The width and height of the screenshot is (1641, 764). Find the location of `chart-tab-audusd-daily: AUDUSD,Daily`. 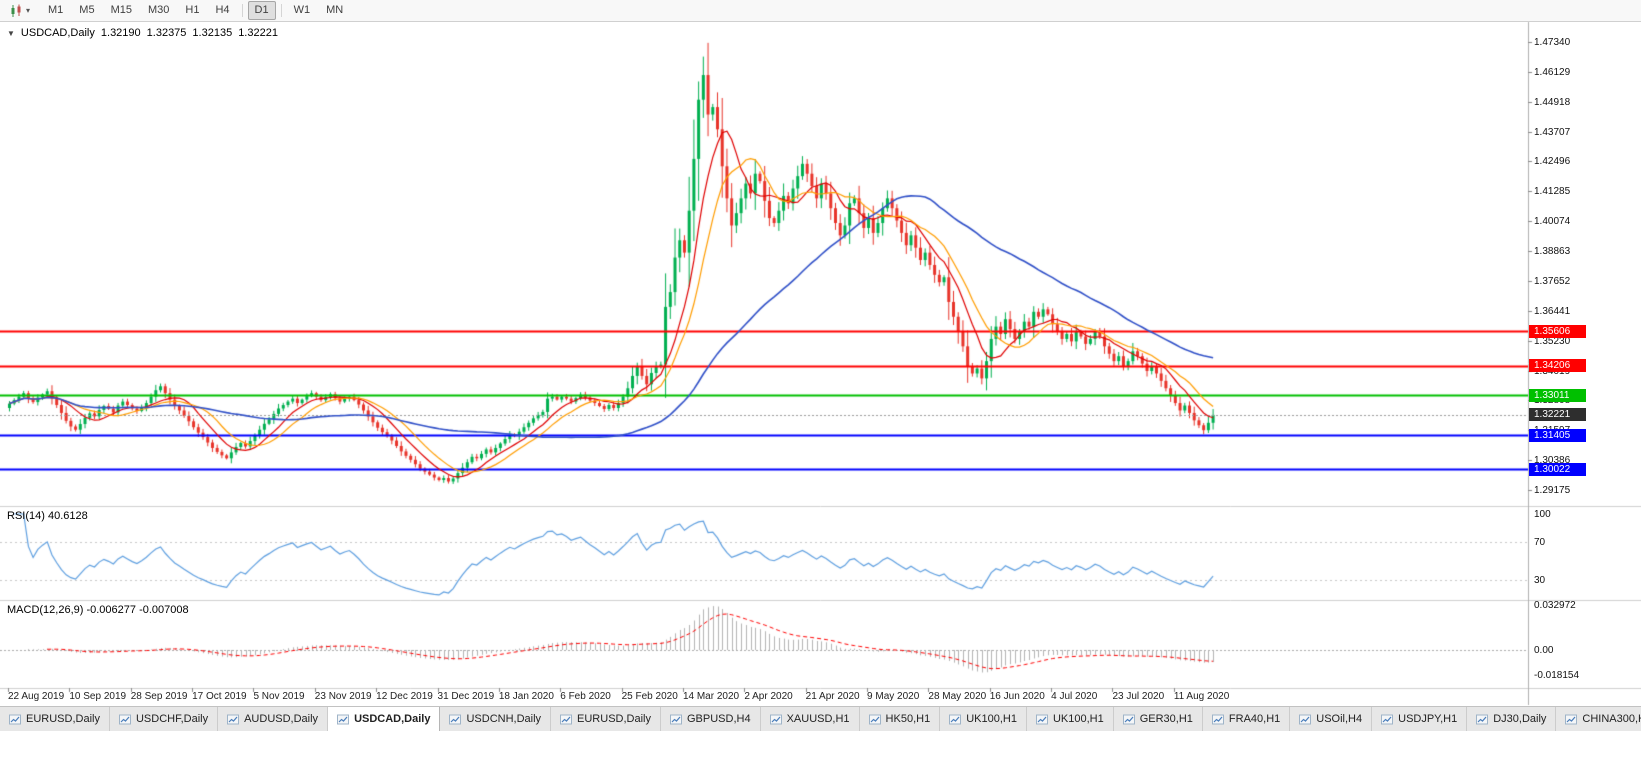

chart-tab-audusd-daily: AUDUSD,Daily is located at coordinates (273, 719).